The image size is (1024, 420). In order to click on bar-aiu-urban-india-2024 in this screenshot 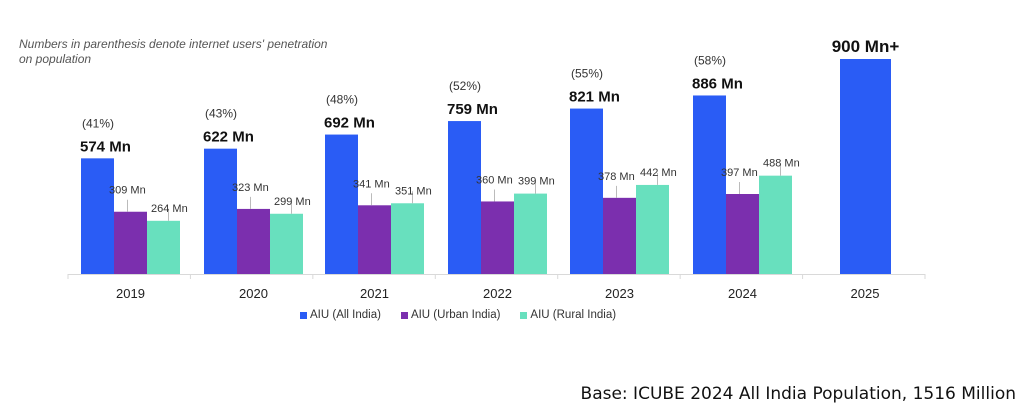, I will do `click(742, 234)`.